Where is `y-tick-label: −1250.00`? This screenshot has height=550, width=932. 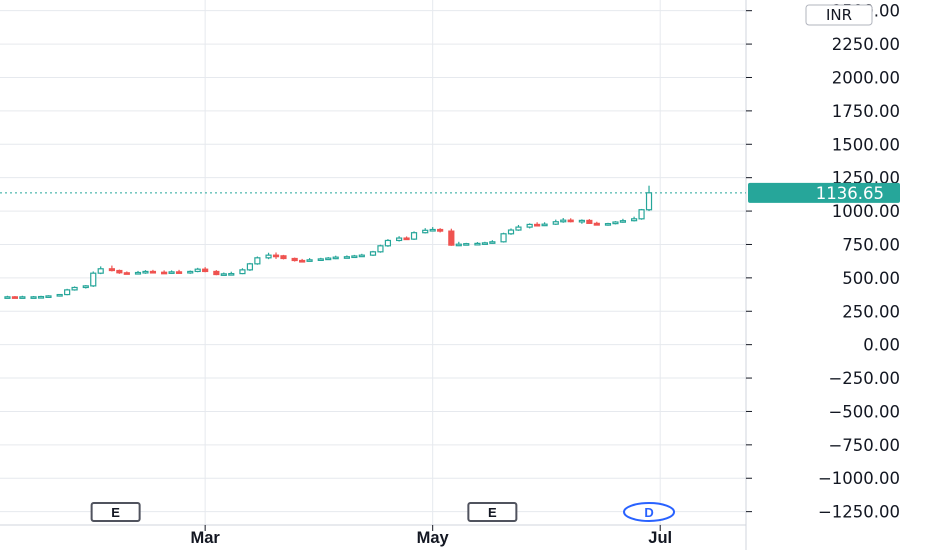
y-tick-label: −1250.00 is located at coordinates (859, 512).